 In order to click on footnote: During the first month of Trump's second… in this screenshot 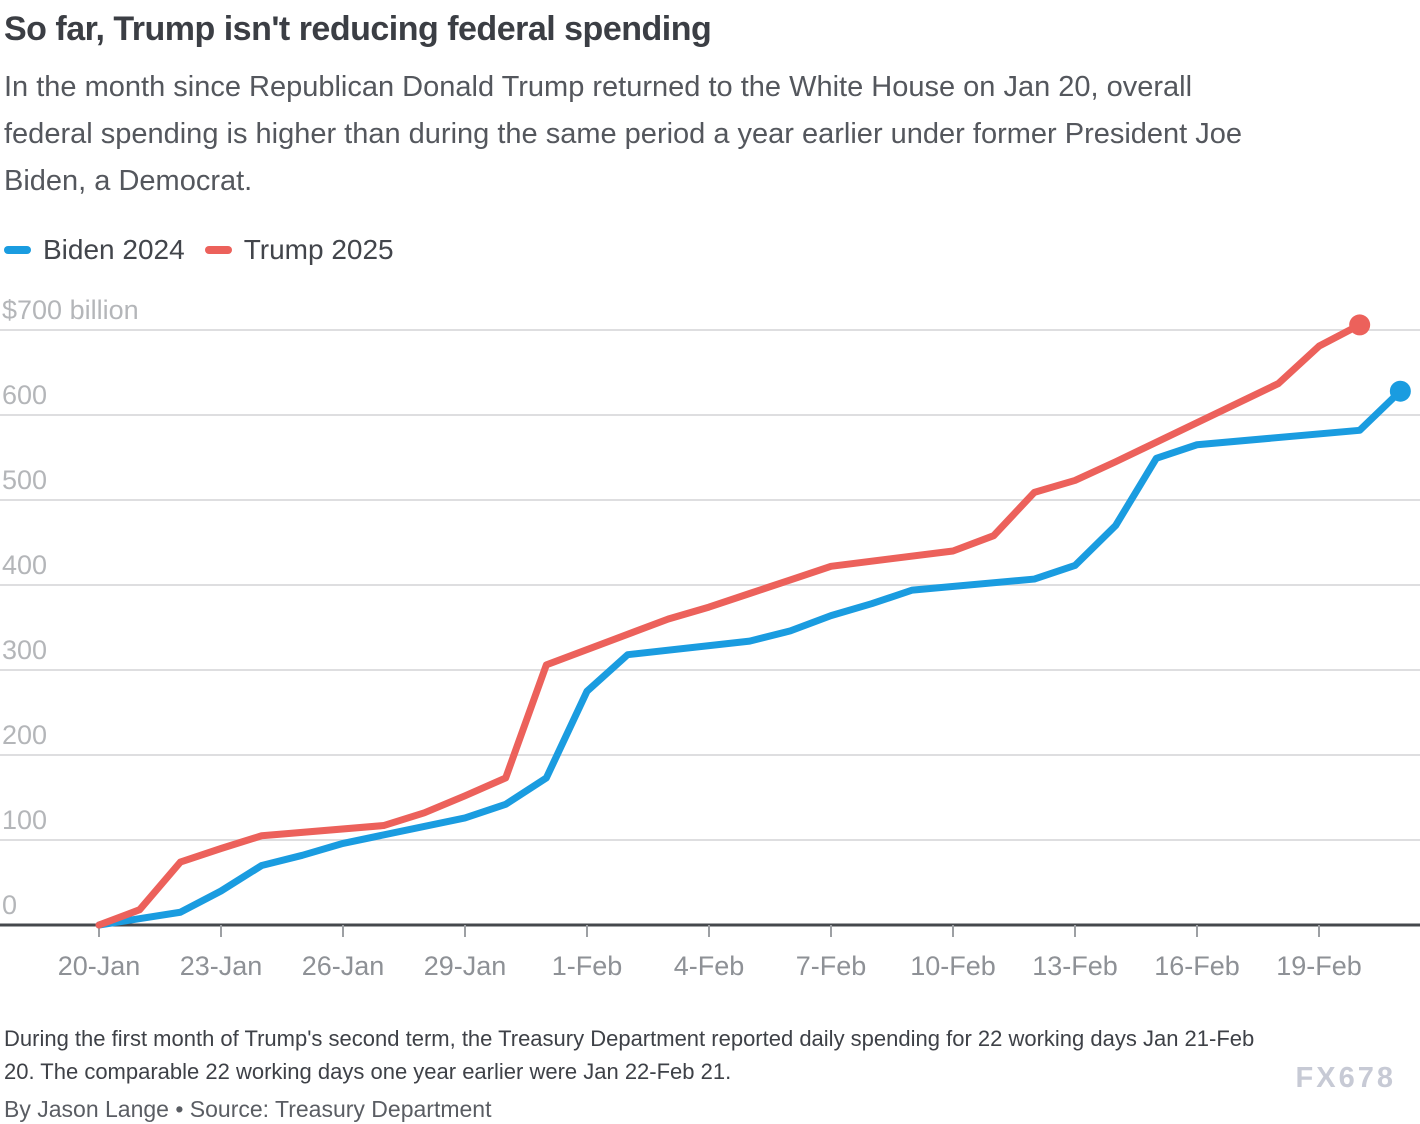, I will do `click(710, 1055)`.